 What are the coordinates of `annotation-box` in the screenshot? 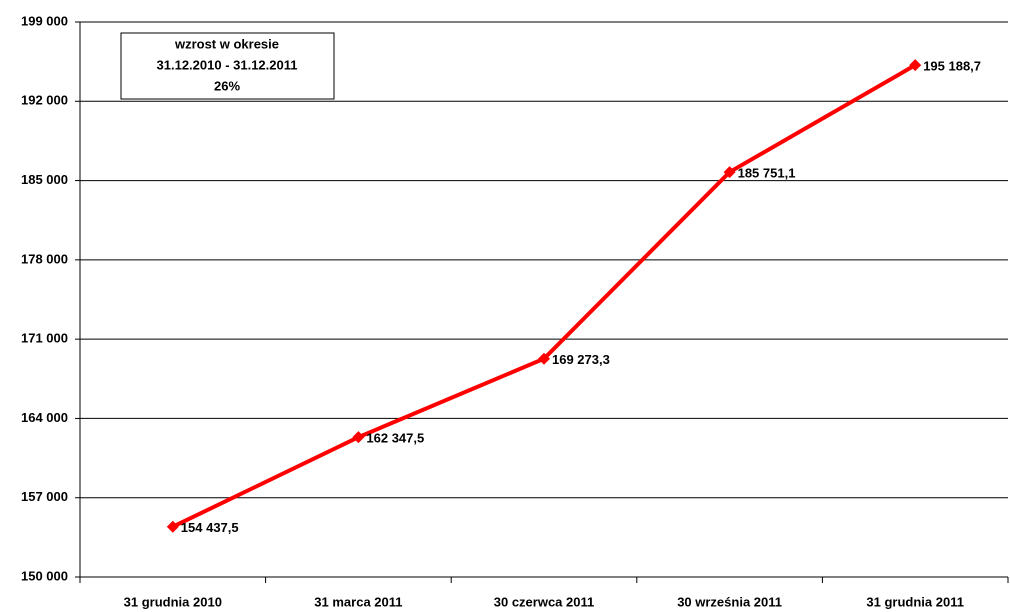 It's located at (227, 66).